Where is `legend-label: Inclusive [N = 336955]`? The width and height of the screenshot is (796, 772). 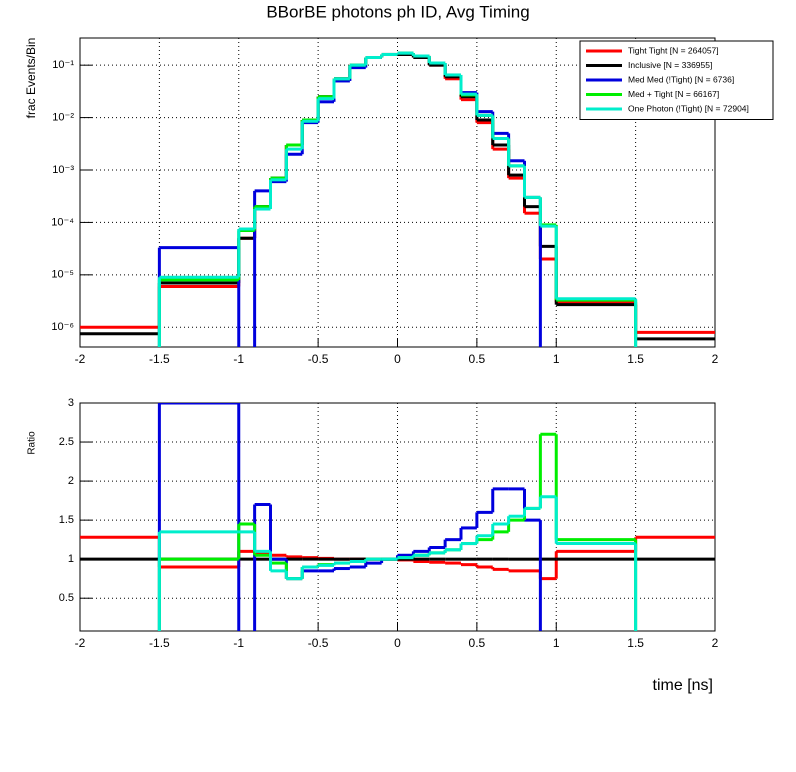 legend-label: Inclusive [N = 336955] is located at coordinates (670, 65).